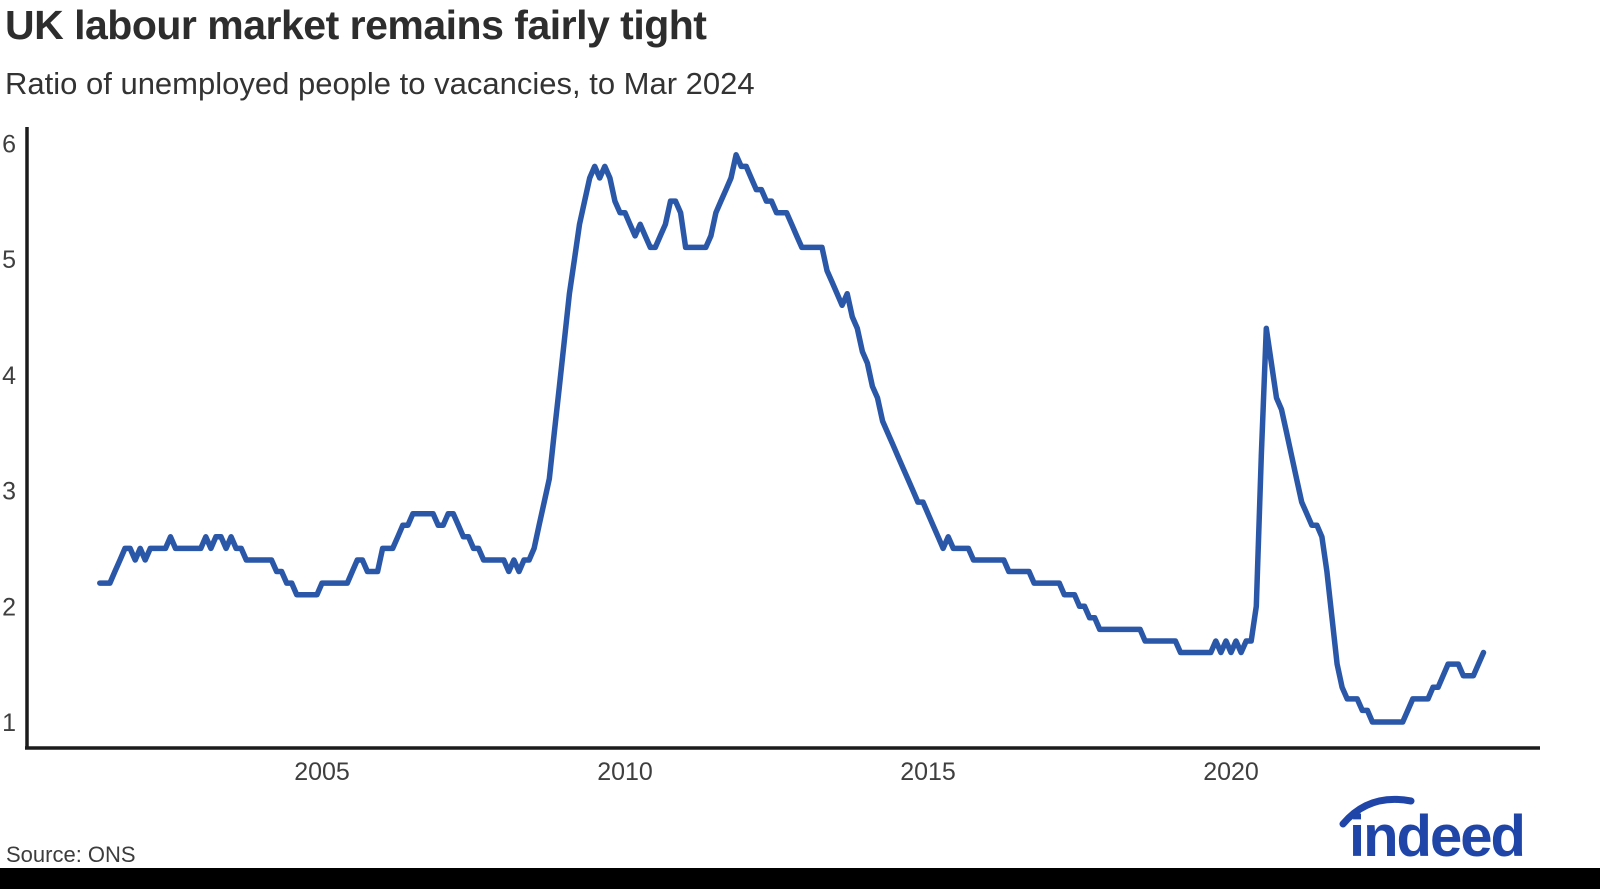 The height and width of the screenshot is (889, 1600). Describe the element at coordinates (1231, 772) in the screenshot. I see `x-tick-label: 2020` at that location.